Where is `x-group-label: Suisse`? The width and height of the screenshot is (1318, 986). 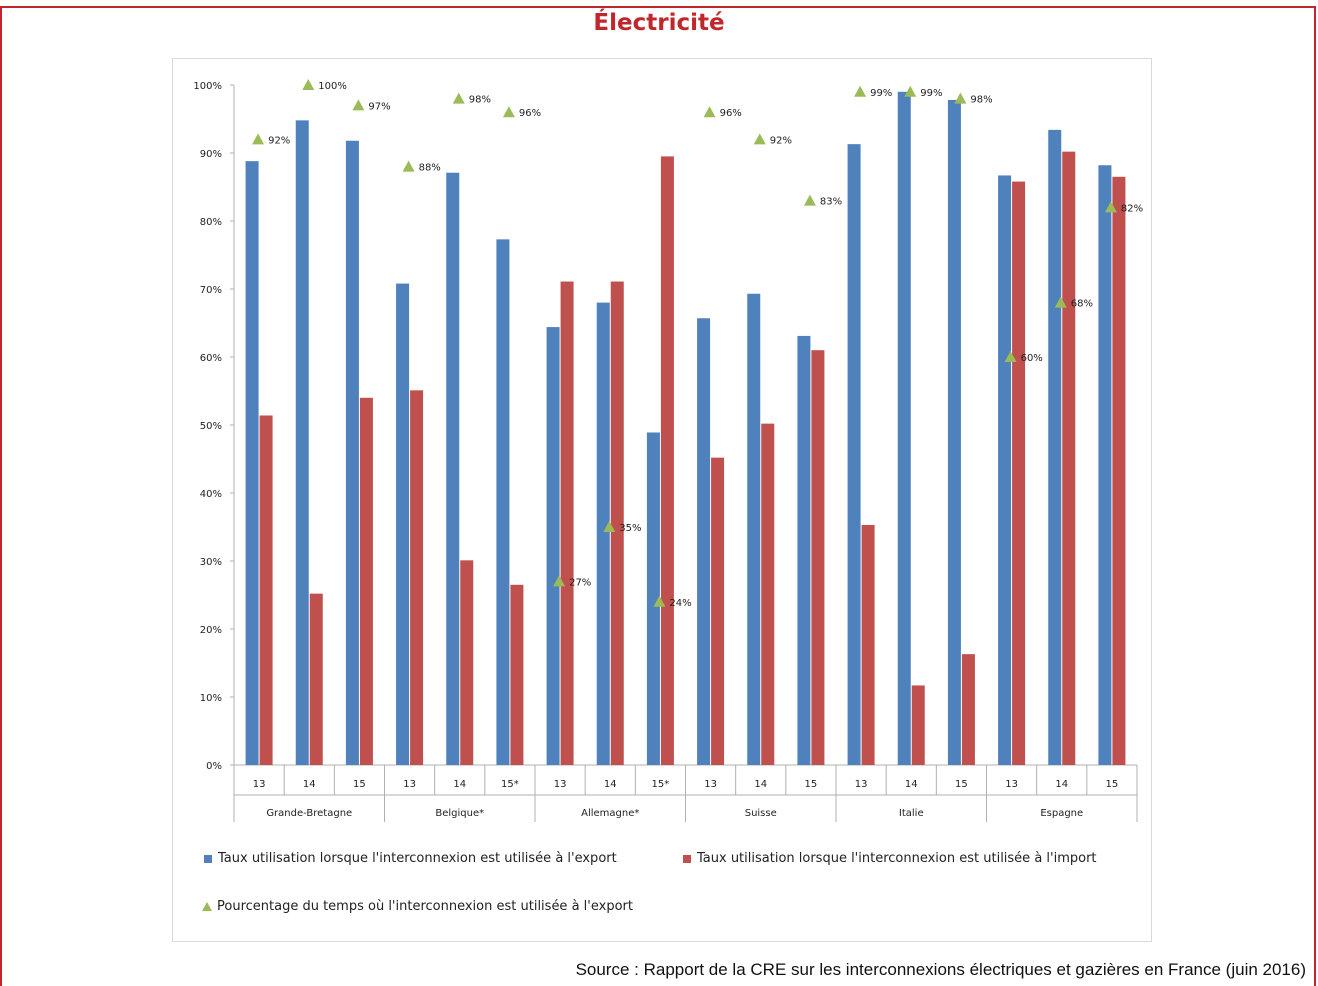
x-group-label: Suisse is located at coordinates (761, 813).